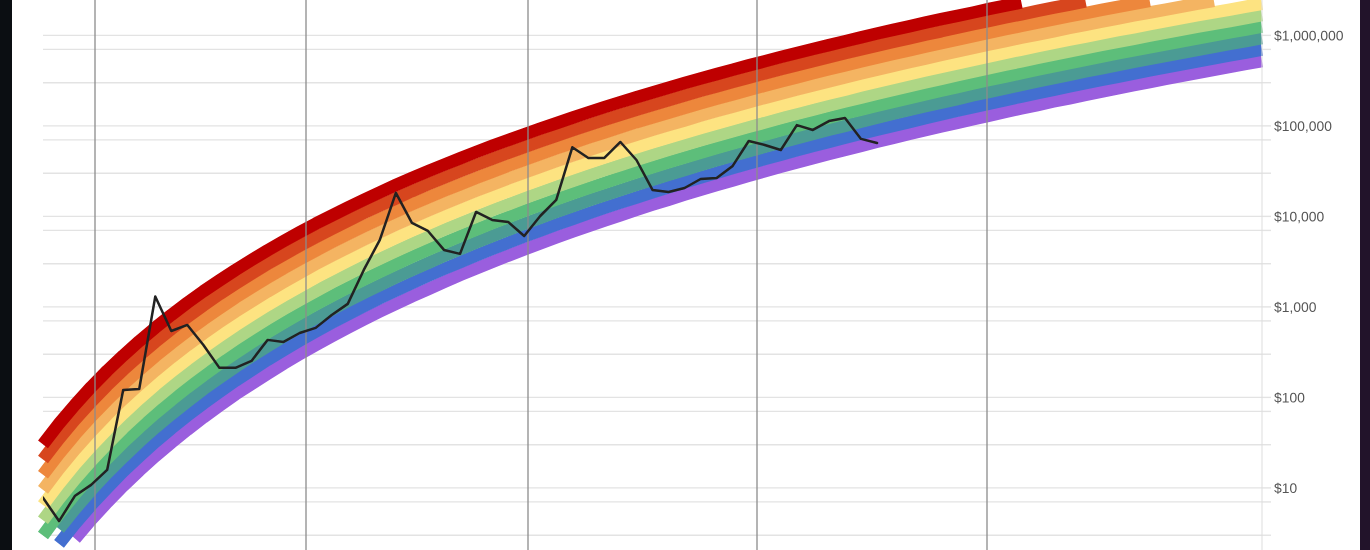  Describe the element at coordinates (1289, 398) in the screenshot. I see `y-tick-label: $100` at that location.